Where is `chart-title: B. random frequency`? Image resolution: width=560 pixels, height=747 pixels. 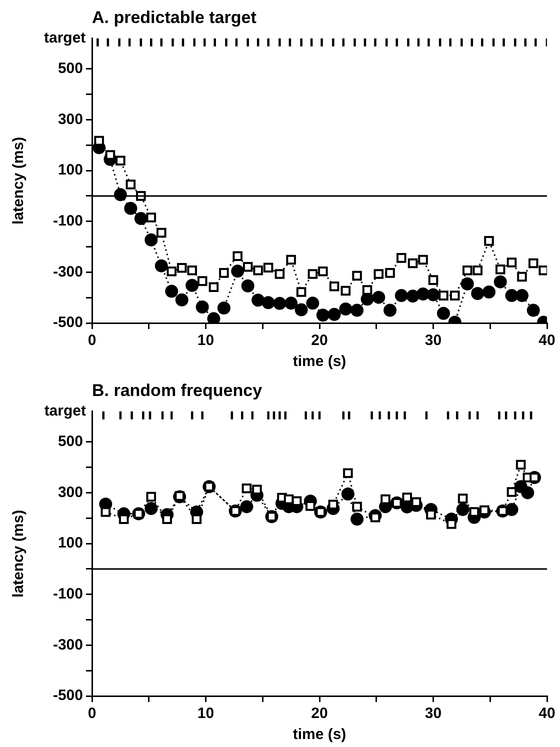
chart-title: B. random frequency is located at coordinates (177, 390).